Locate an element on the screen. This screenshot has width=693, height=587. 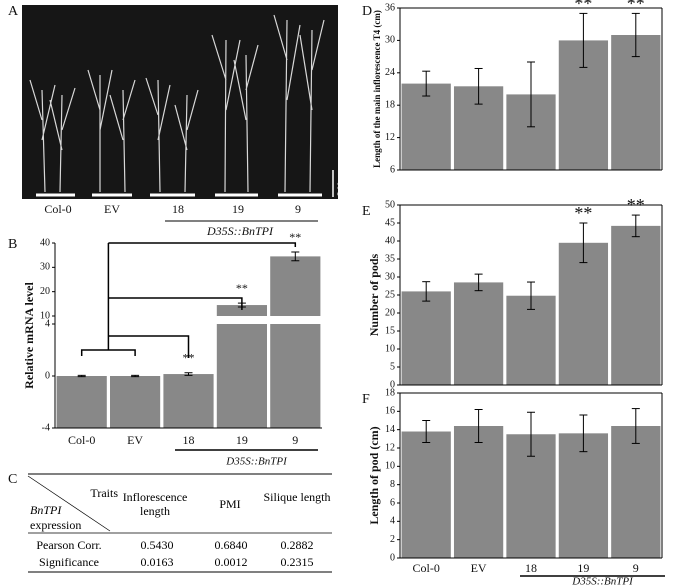
table-cell: Pearson Corr. is located at coordinates (69, 545).